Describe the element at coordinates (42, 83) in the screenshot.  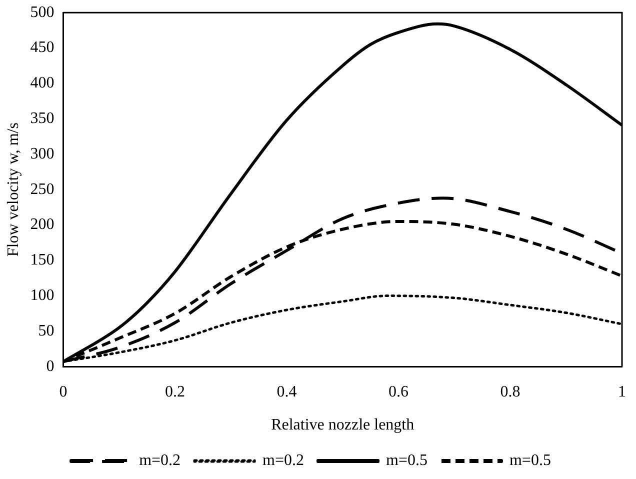
I see `y-tick-label: 400` at that location.